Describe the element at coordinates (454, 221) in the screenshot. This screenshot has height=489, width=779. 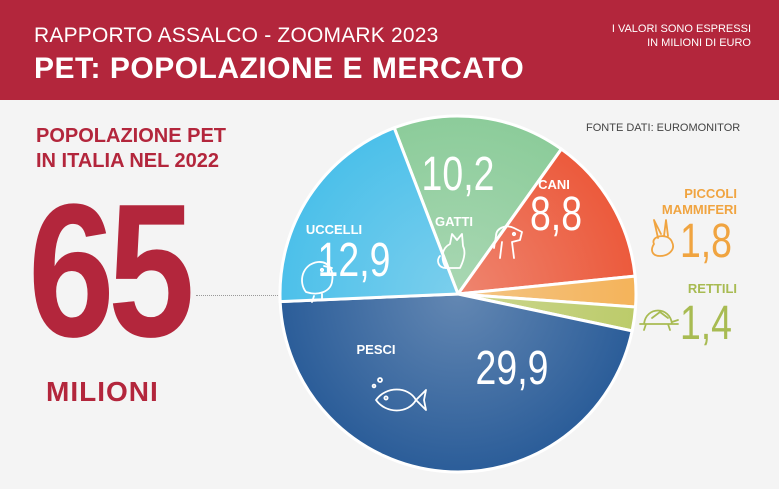
I see `slice-label-gatti: GATTI` at that location.